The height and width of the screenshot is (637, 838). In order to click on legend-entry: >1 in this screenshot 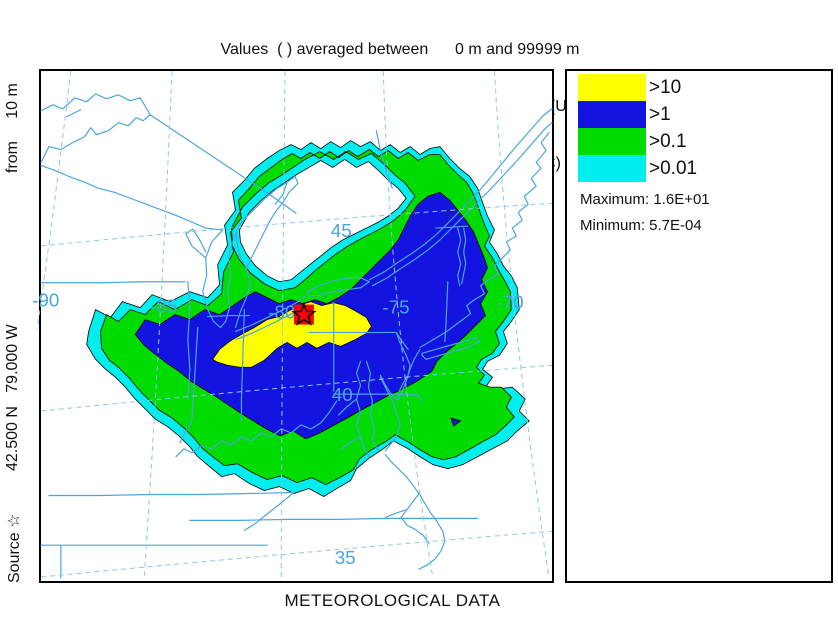, I will do `click(704, 114)`.